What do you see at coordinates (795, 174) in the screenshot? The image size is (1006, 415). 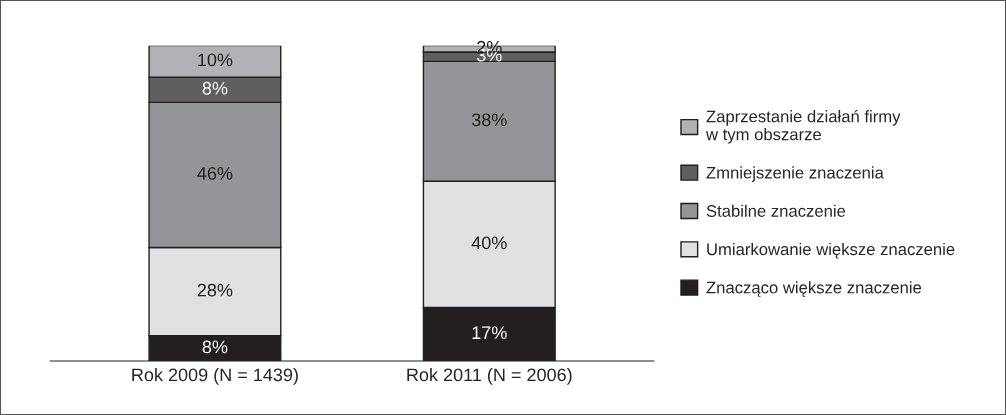 I see `legend-label: Zmniejszenie znaczenia` at bounding box center [795, 174].